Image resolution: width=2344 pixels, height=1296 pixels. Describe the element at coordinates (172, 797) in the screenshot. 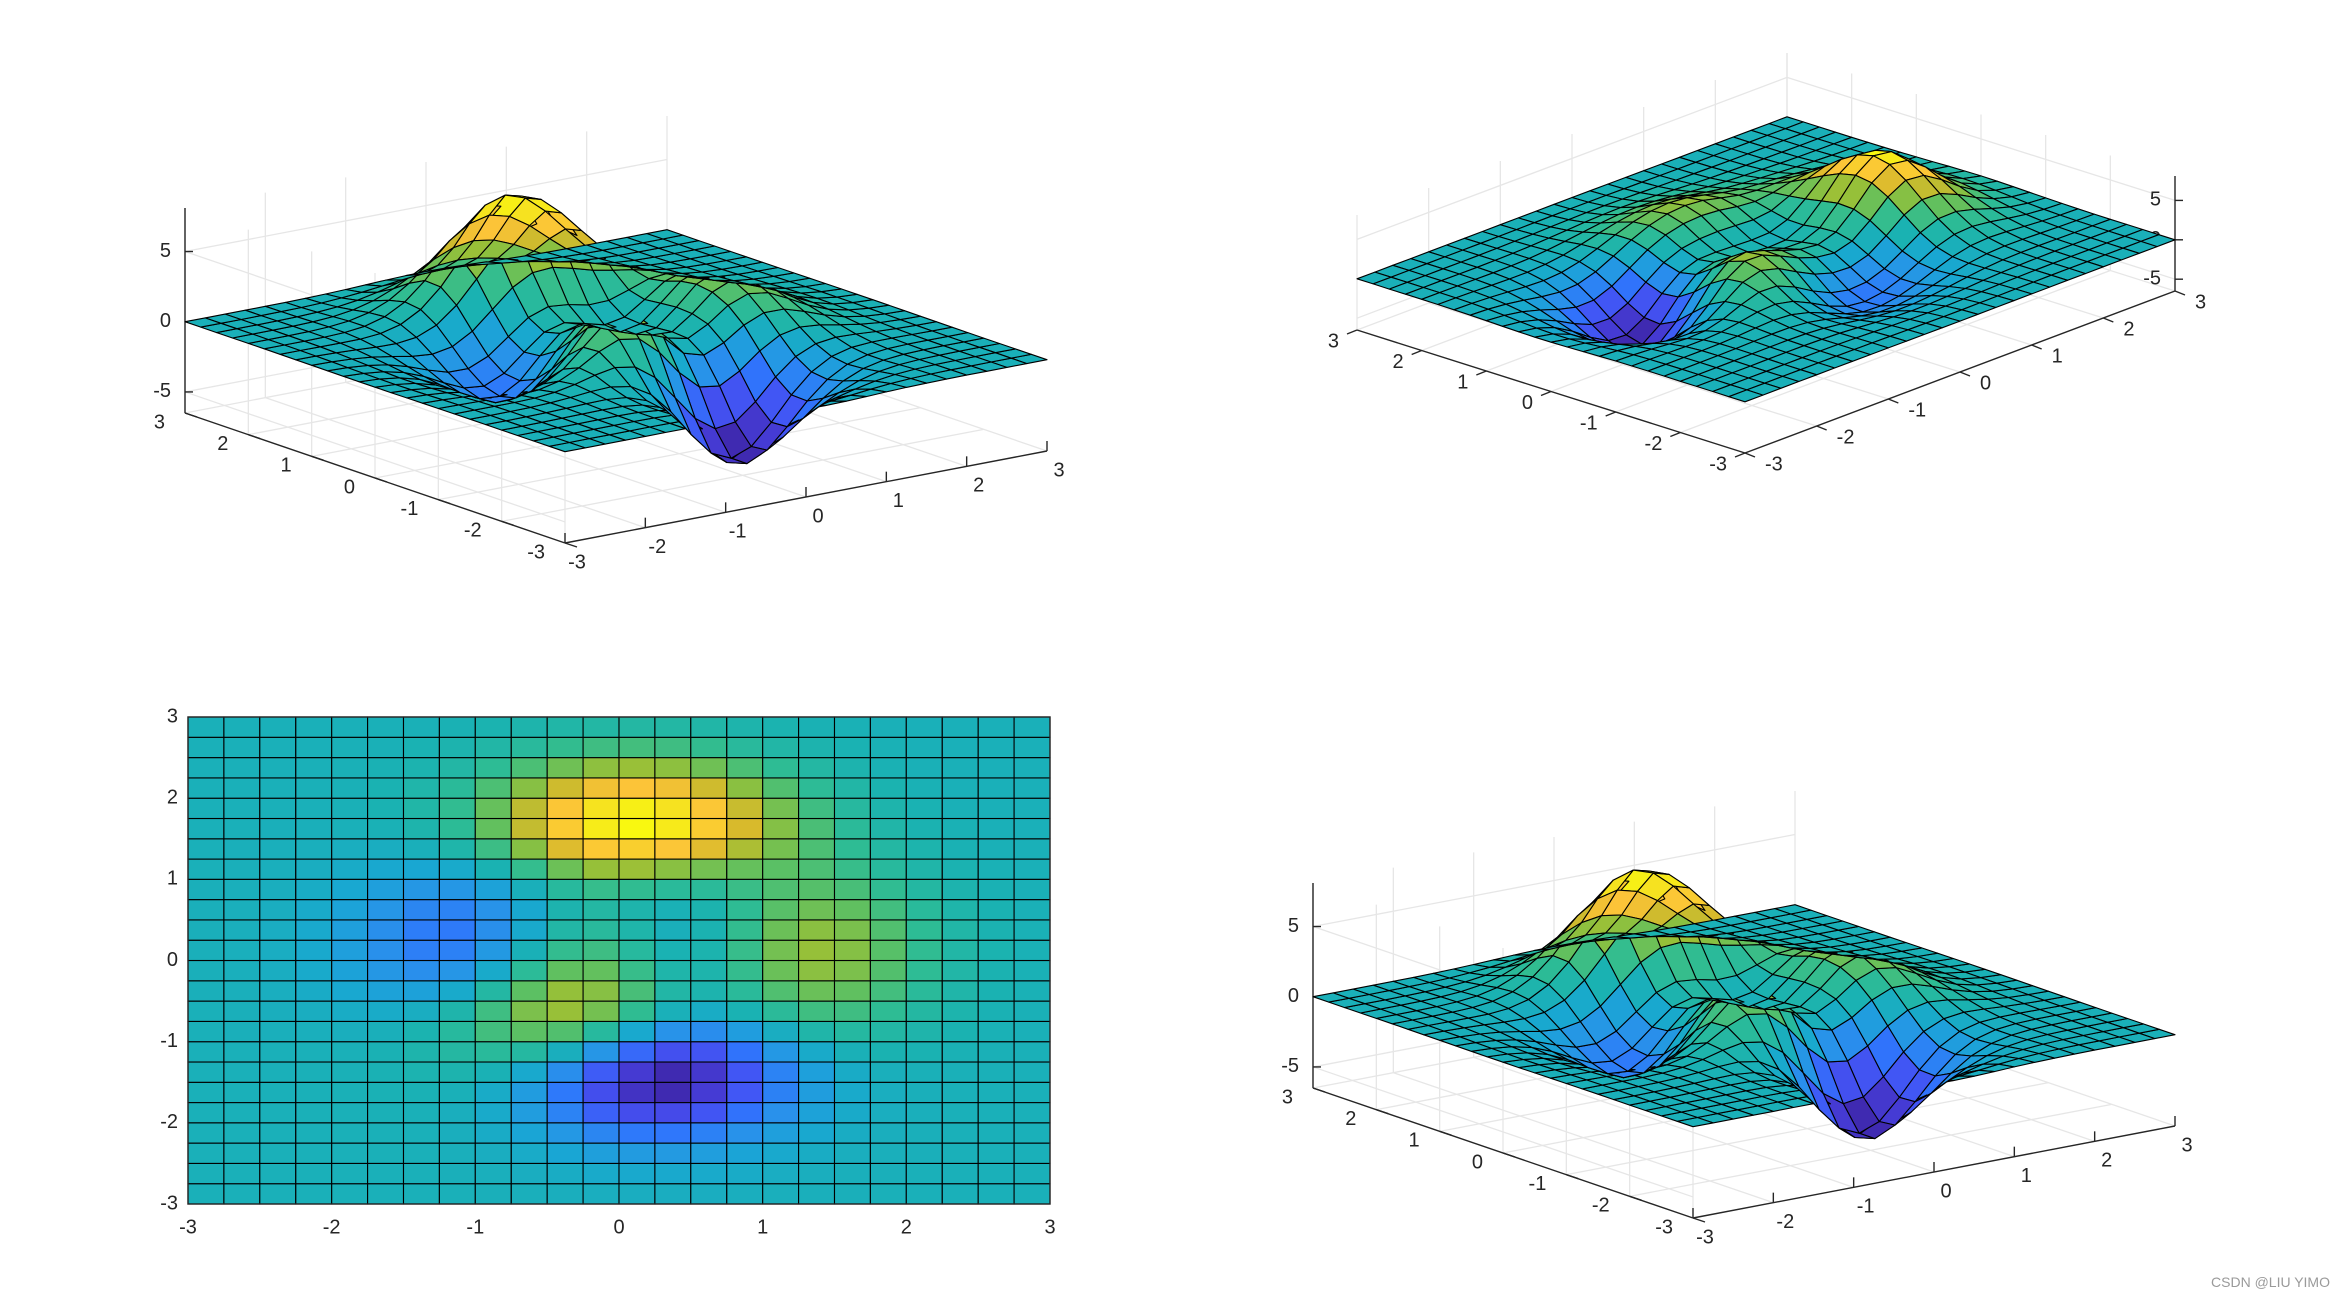

I see `y-tick-label: 2` at that location.